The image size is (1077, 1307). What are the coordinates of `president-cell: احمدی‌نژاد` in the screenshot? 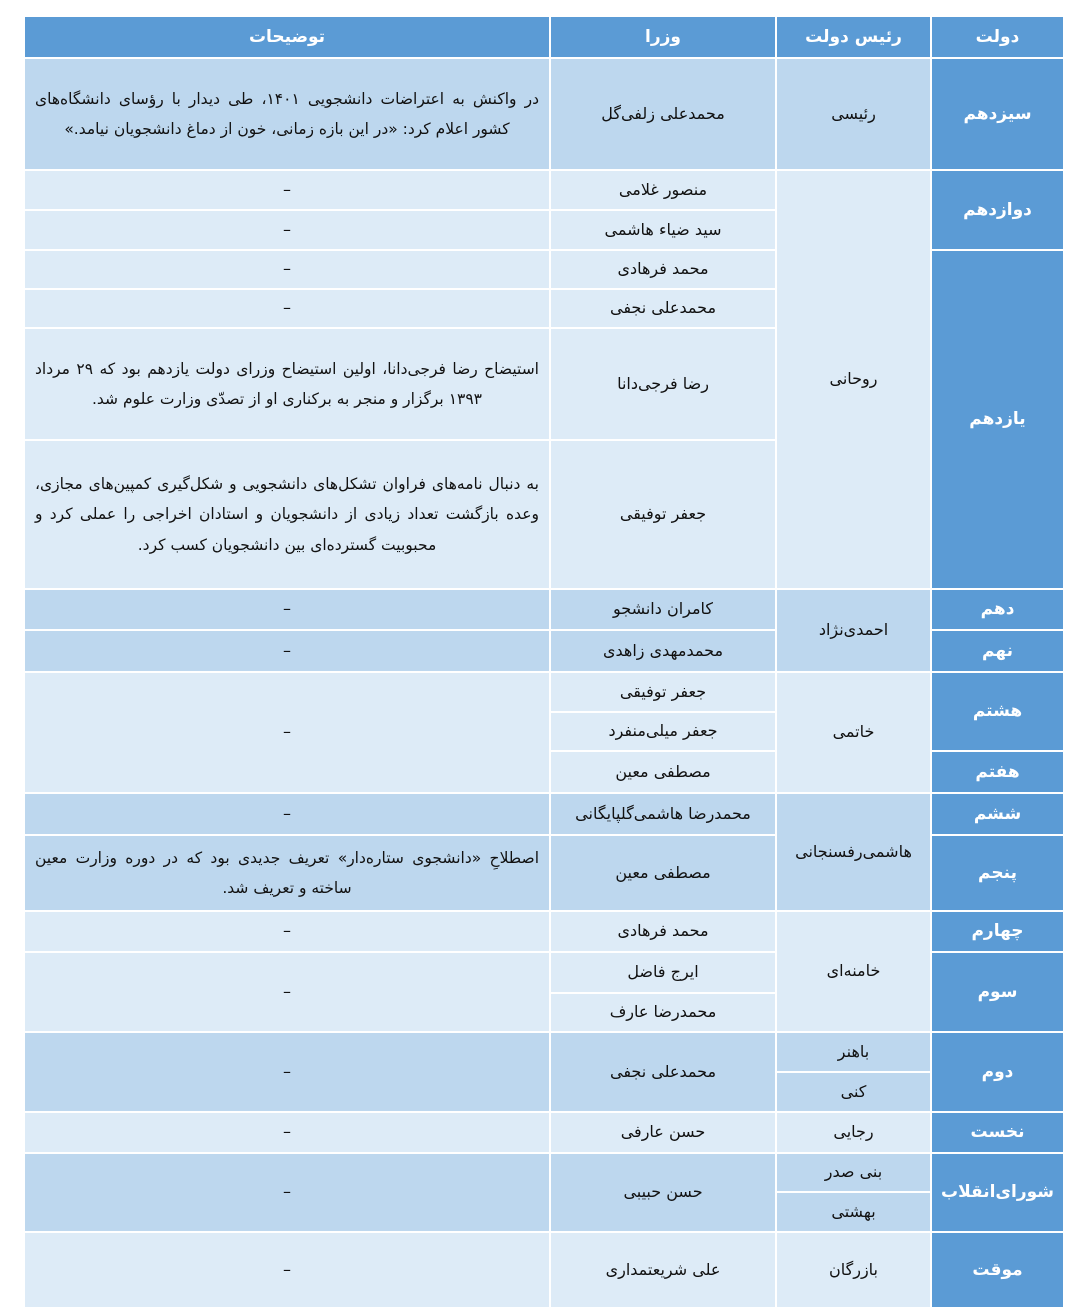 It's located at (853, 630).